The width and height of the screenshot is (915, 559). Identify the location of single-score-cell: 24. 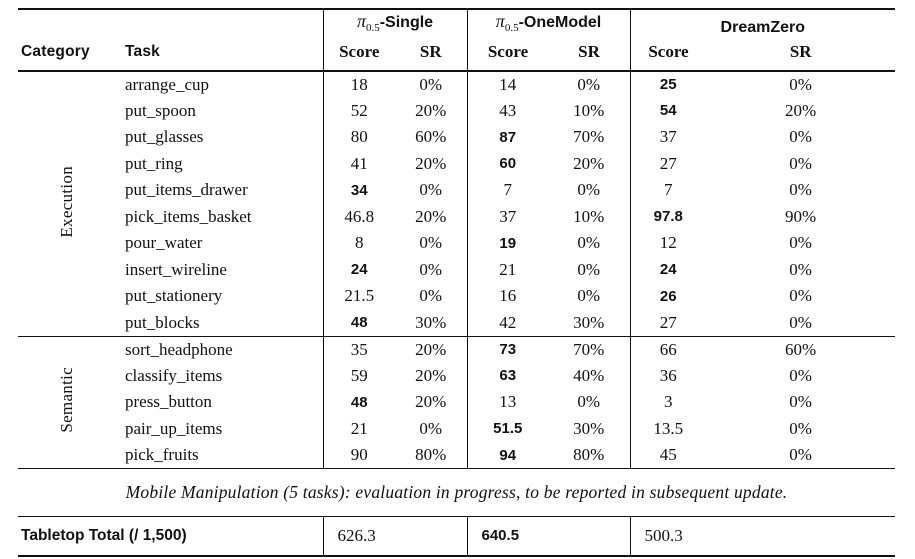
(358, 270).